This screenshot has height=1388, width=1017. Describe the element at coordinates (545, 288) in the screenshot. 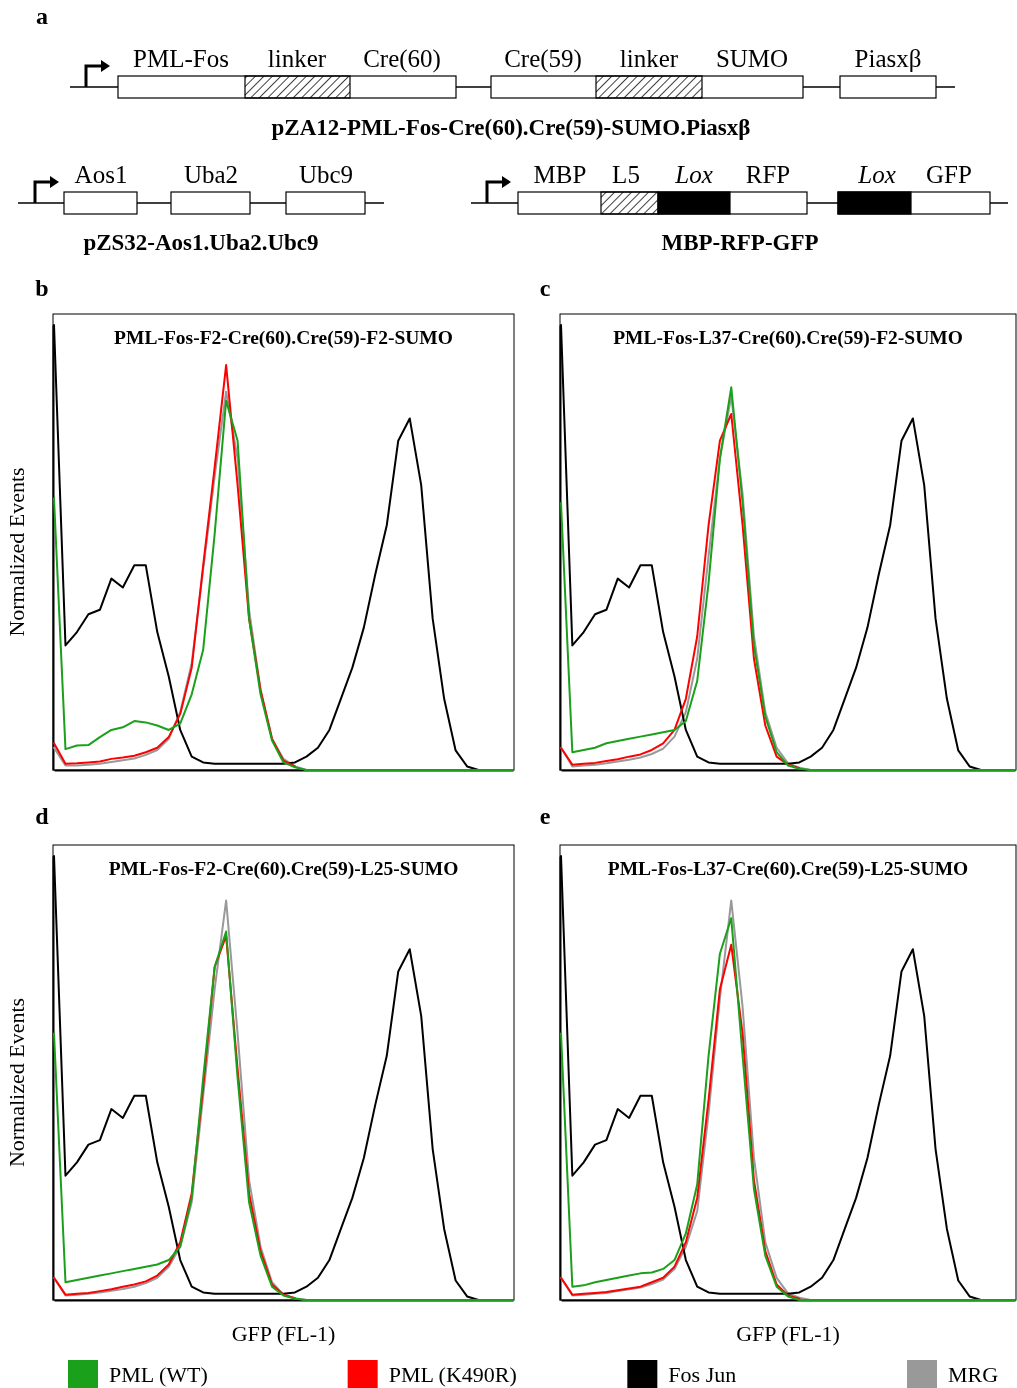

I see `text: c` at that location.